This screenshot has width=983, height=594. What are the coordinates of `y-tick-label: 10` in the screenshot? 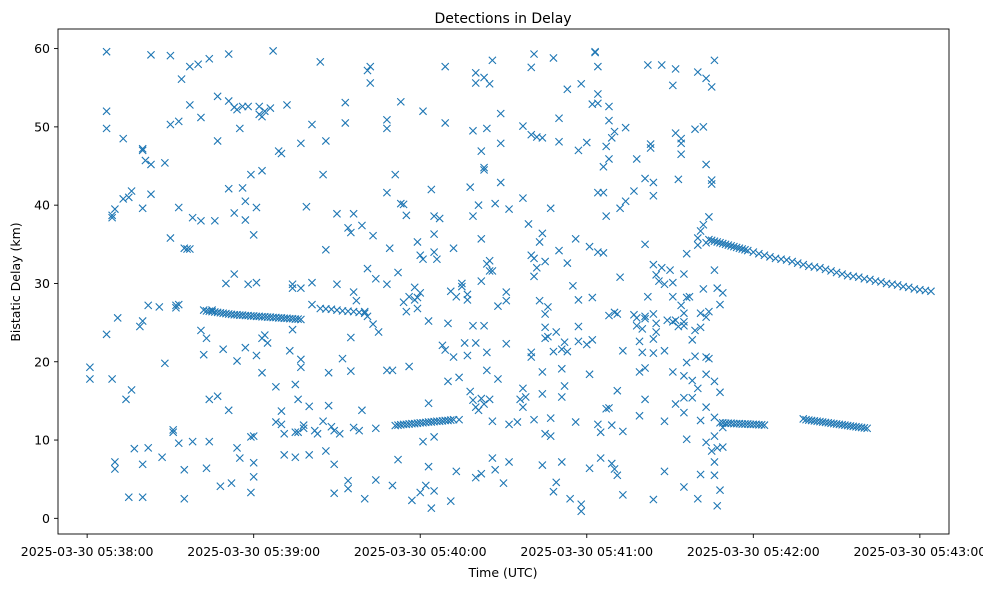 It's located at (42, 440).